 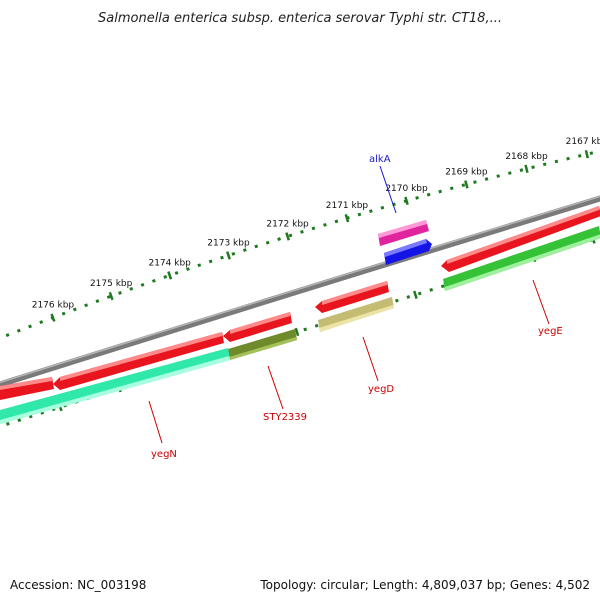 I want to click on scale-tick-label: 2169 kbp, so click(x=466, y=172).